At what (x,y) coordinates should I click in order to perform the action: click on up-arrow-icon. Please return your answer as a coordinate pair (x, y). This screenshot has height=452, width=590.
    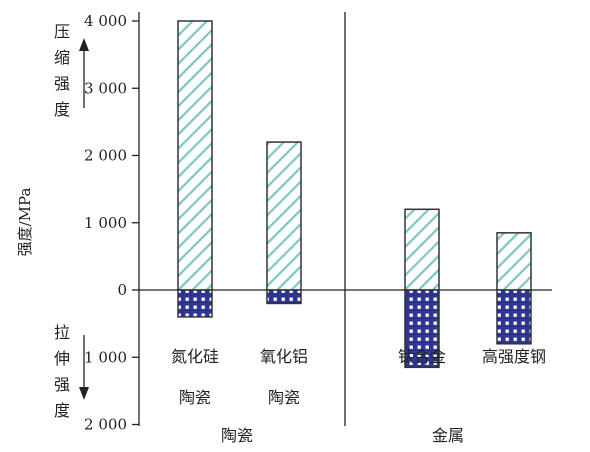
    Looking at the image, I should click on (84, 44).